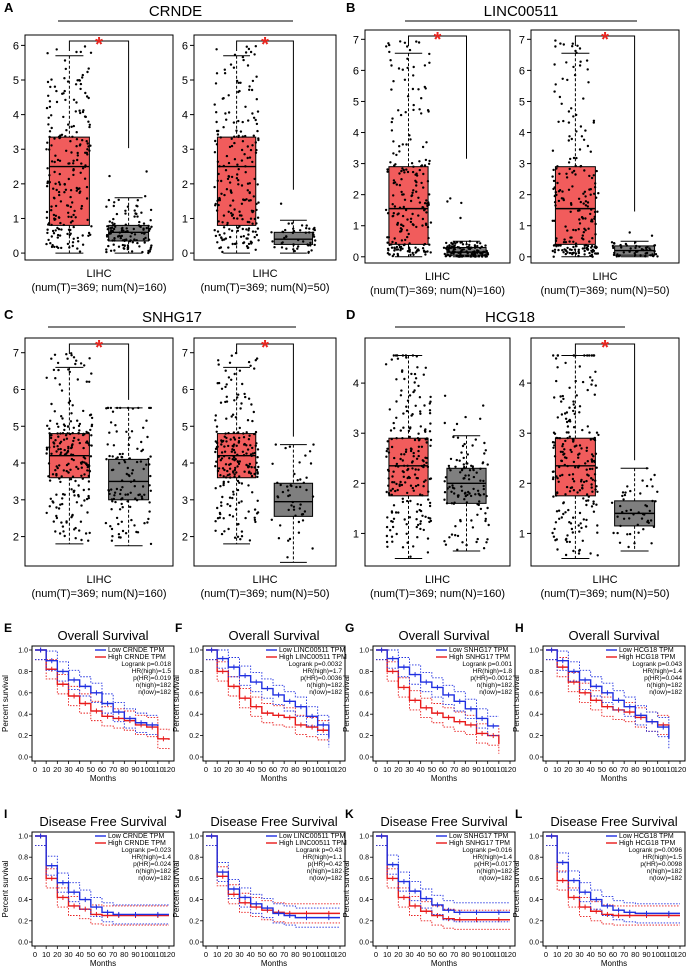  Describe the element at coordinates (325, 878) in the screenshot. I see `stat-line: n(low)=182` at that location.